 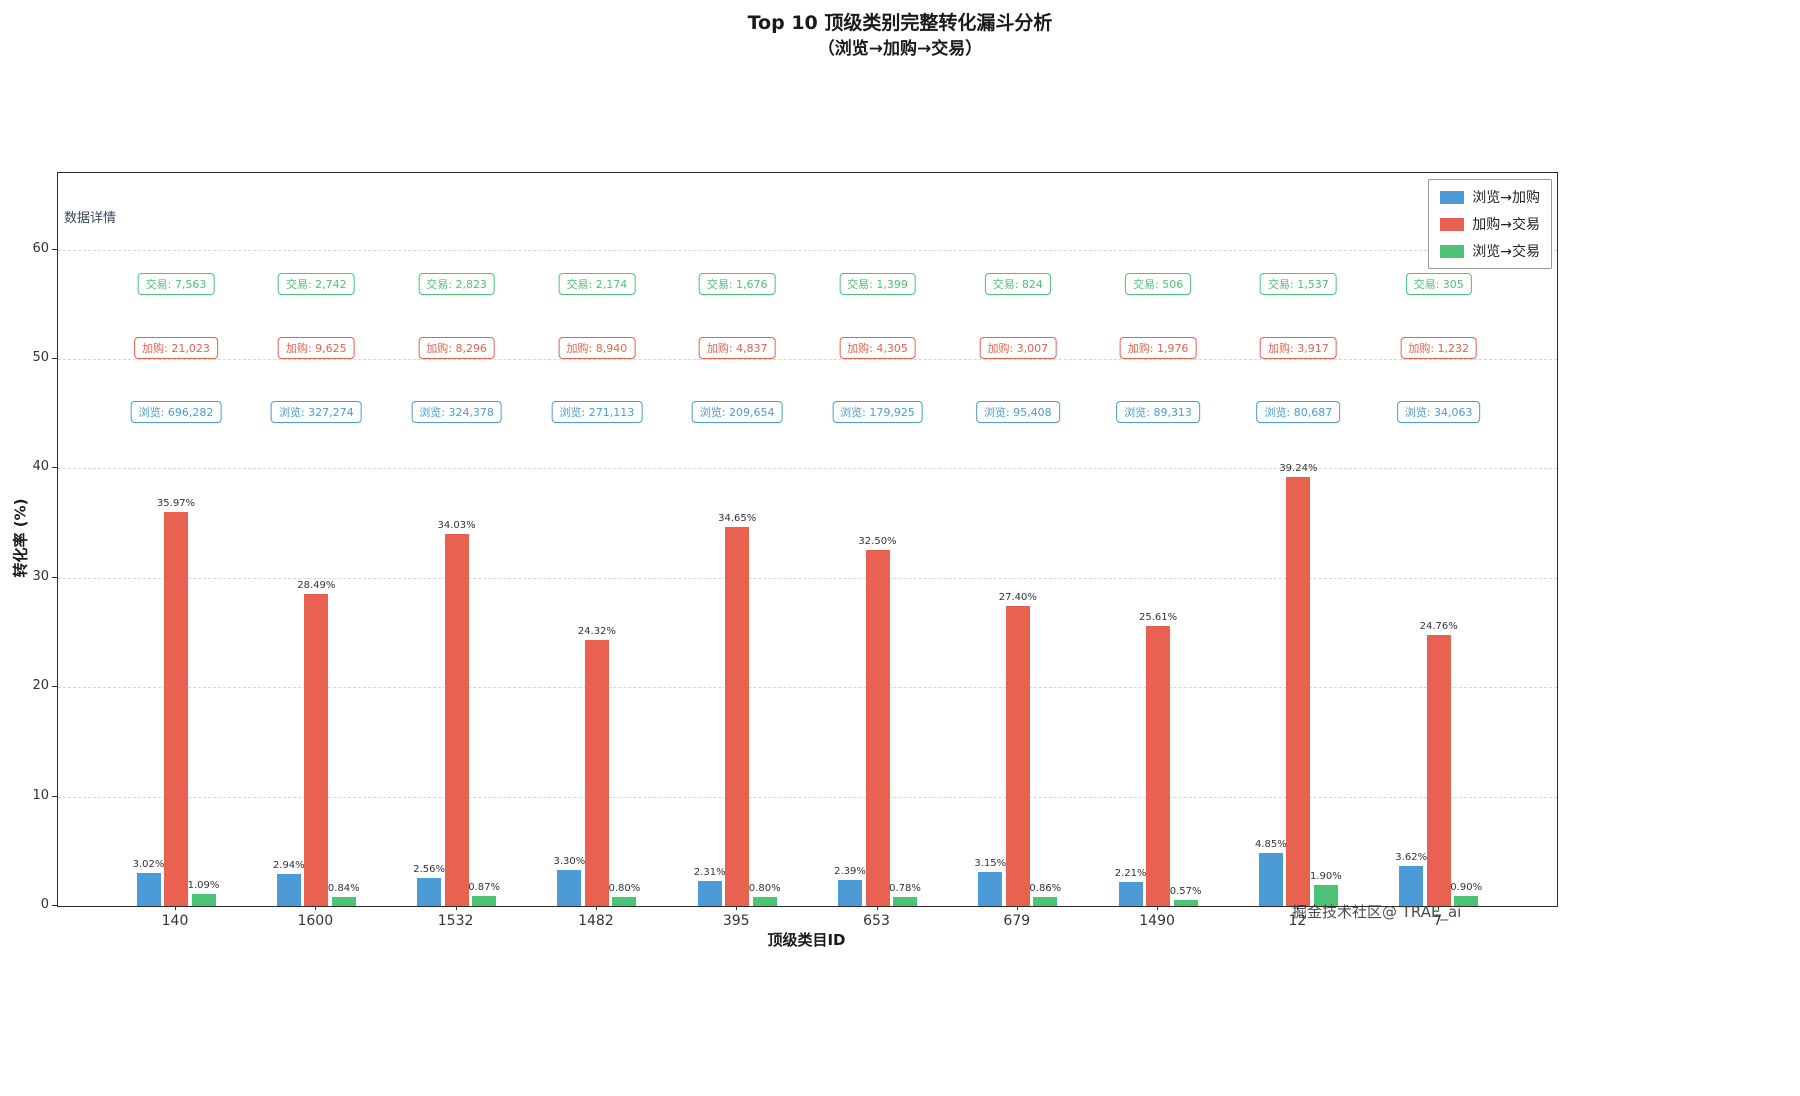 What do you see at coordinates (900, 49) in the screenshot?
I see `chart-subtitle: （浏览→加购→交易）` at bounding box center [900, 49].